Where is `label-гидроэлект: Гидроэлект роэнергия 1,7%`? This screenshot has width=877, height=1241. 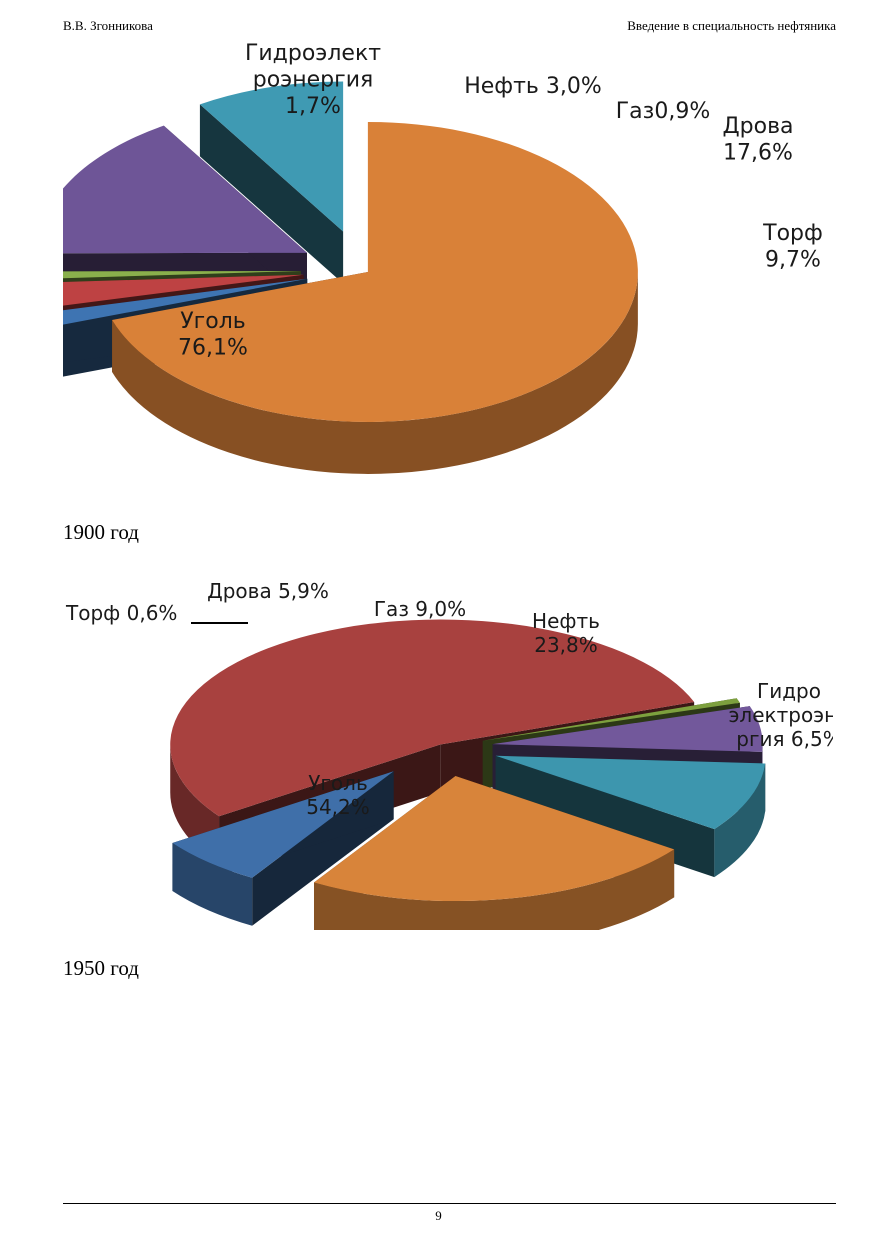
label-гидроэлект: Гидроэлект роэнергия 1,7% is located at coordinates (313, 80).